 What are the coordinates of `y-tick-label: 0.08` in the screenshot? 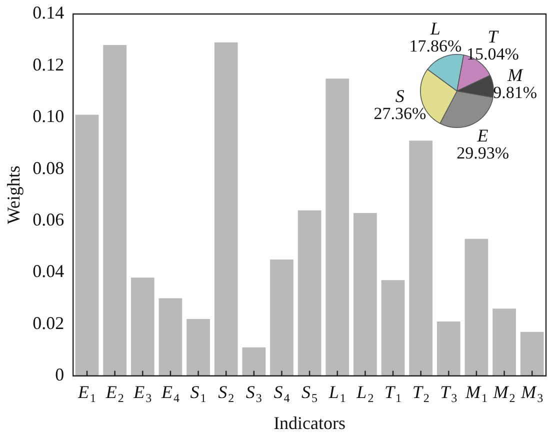 It's located at (48, 168).